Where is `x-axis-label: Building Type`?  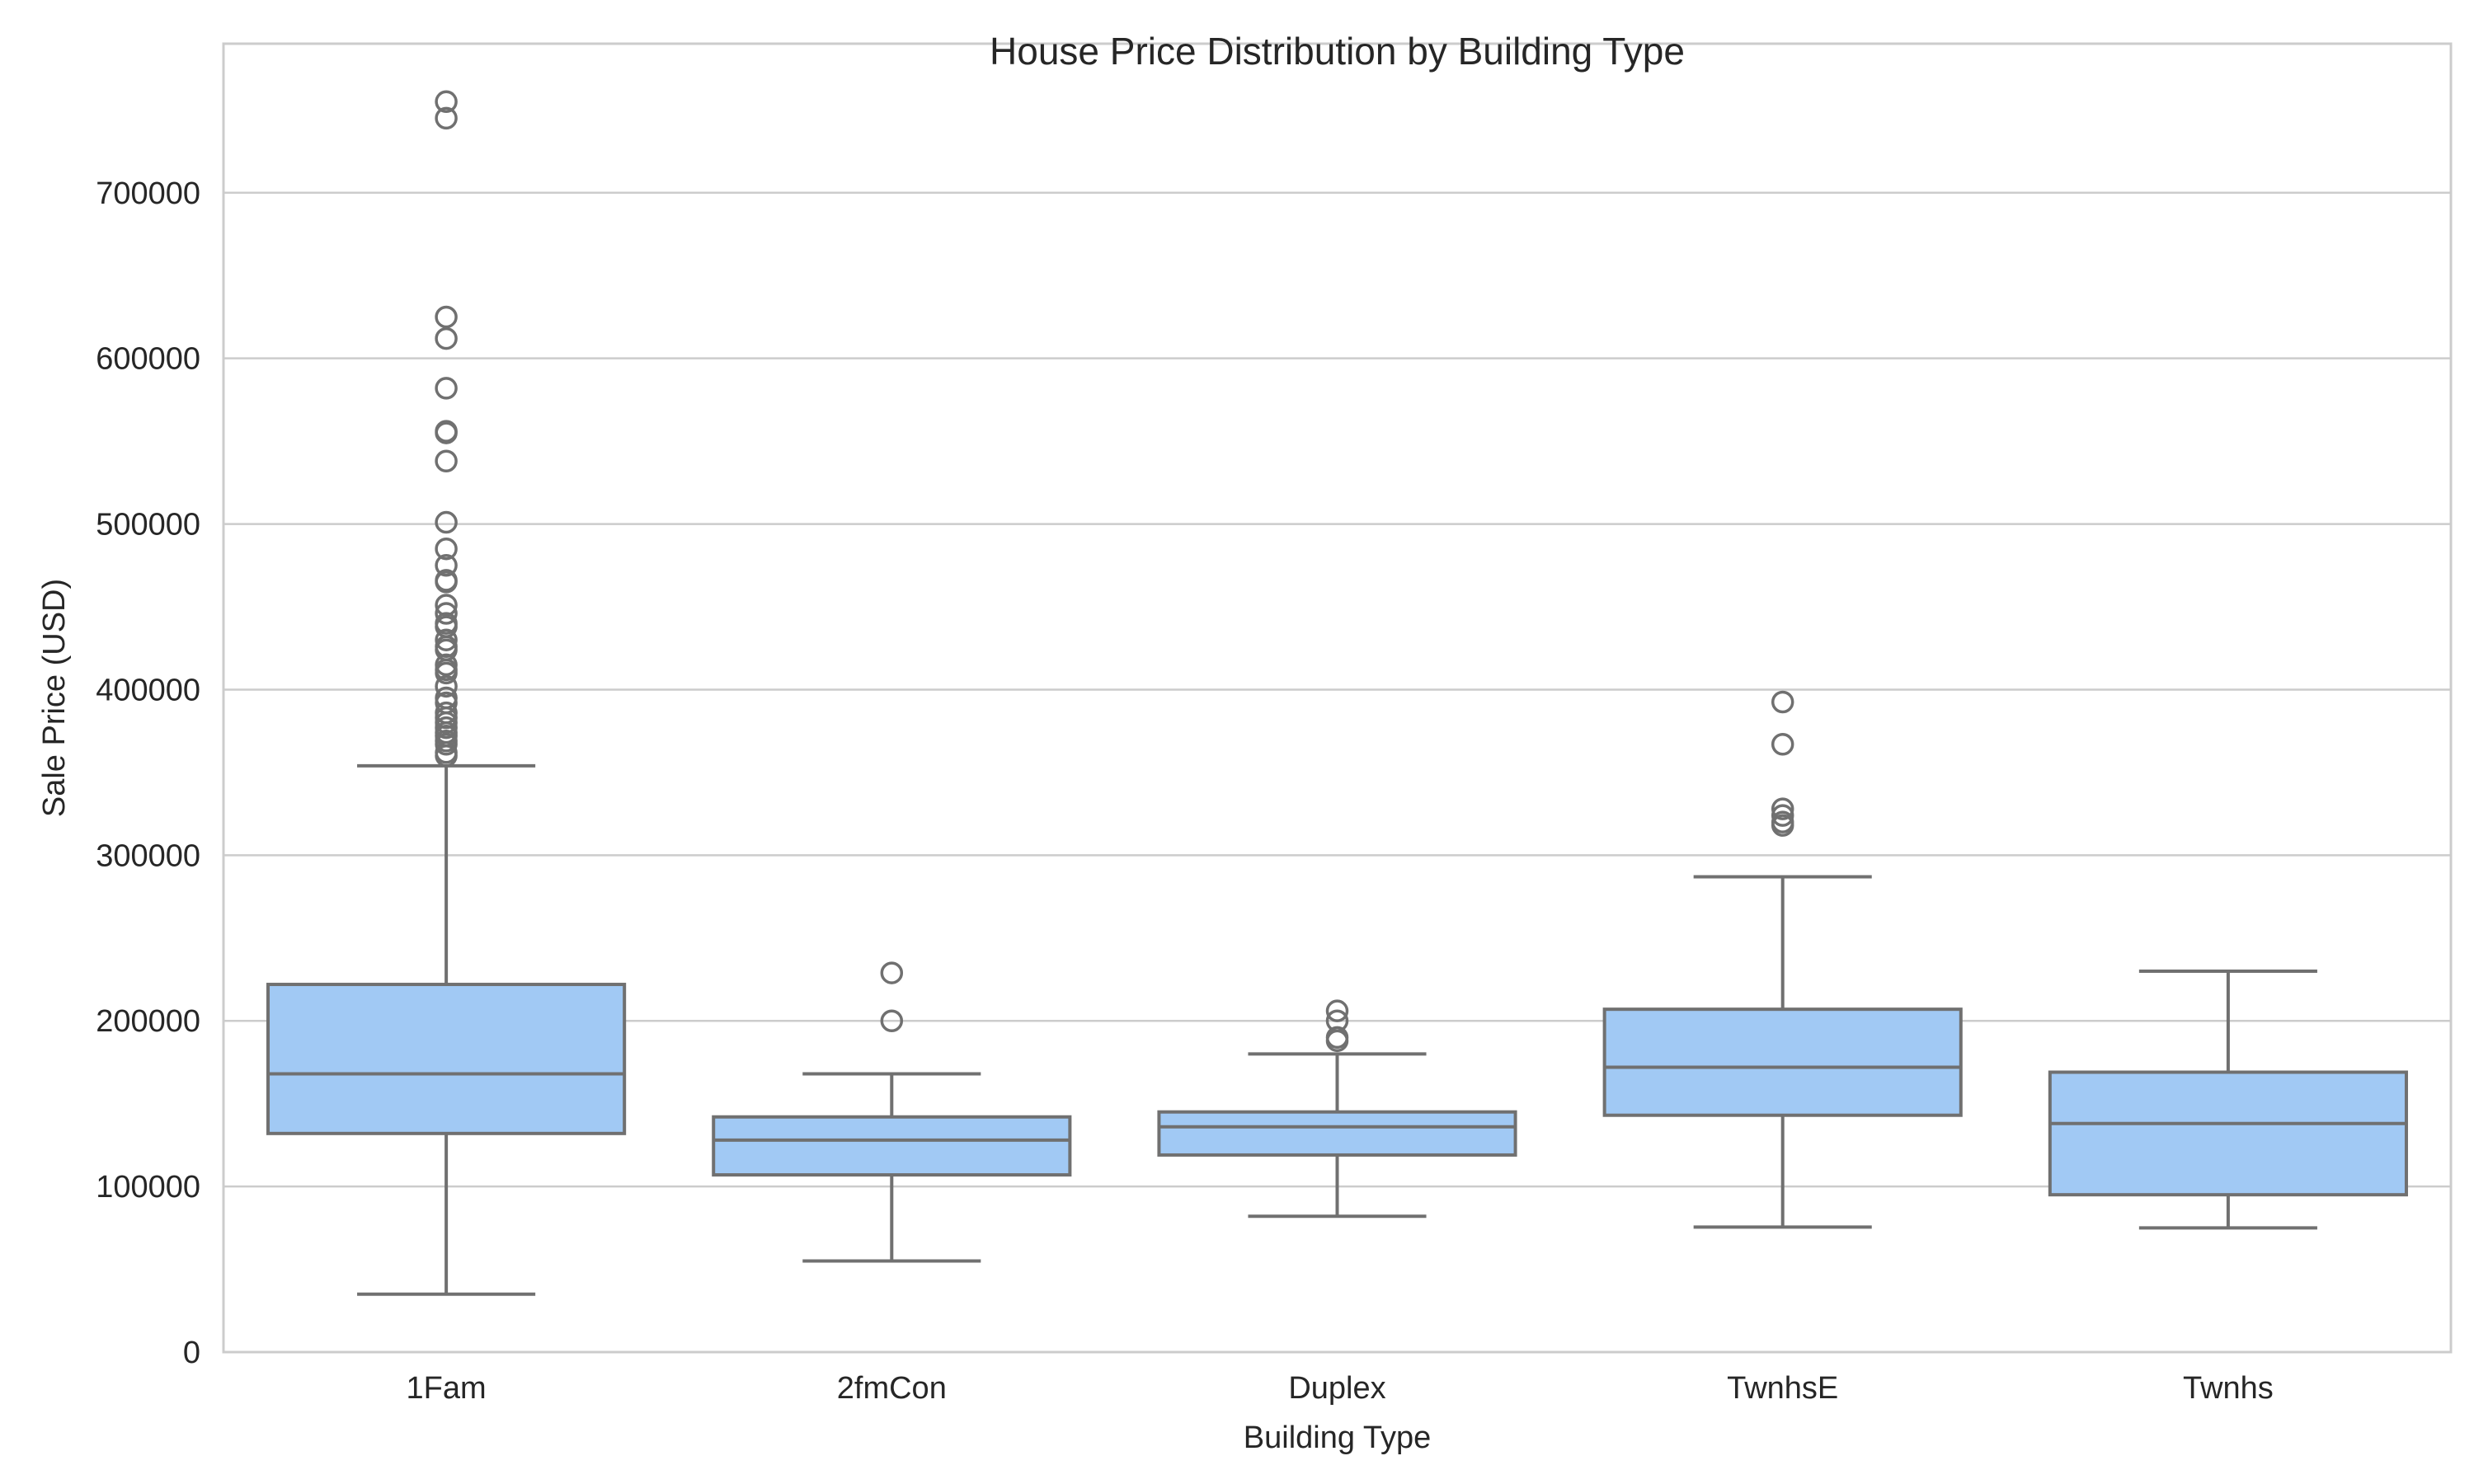
x-axis-label: Building Type is located at coordinates (1337, 1438).